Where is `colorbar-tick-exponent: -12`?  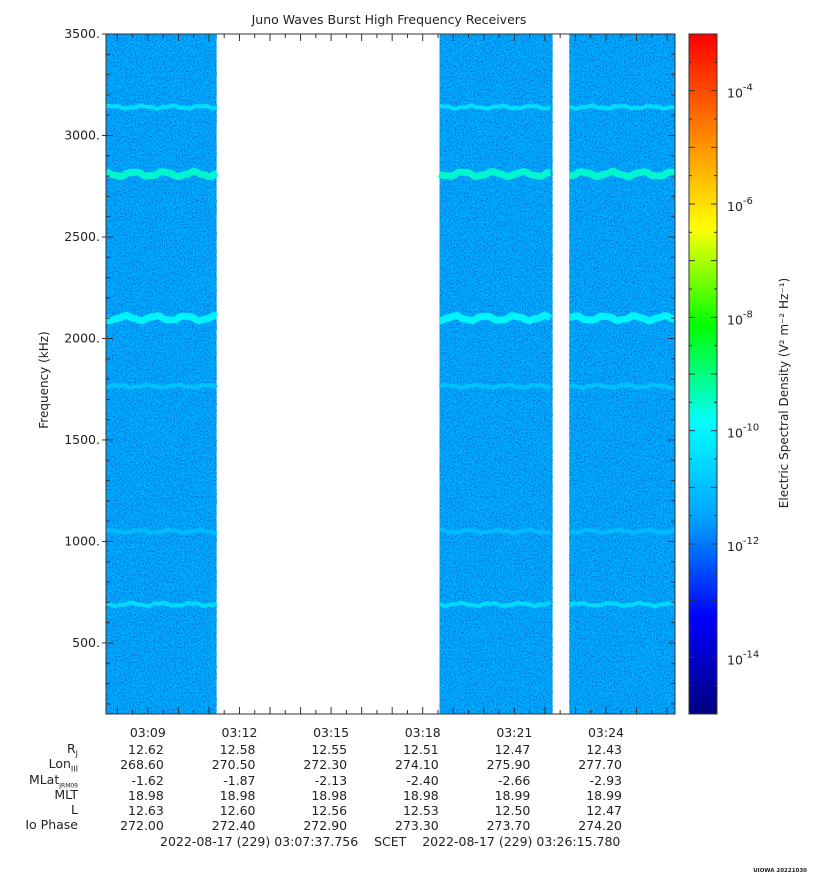 colorbar-tick-exponent: -12 is located at coordinates (751, 541).